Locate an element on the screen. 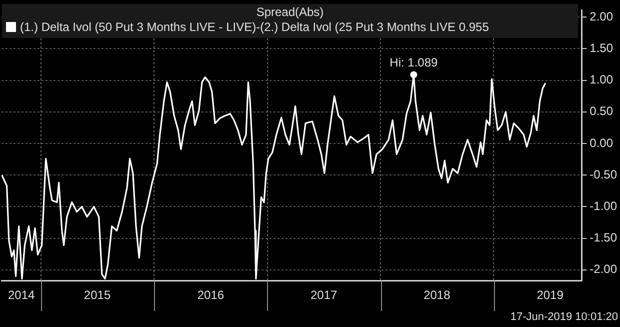 This screenshot has width=620, height=327. y-tick-label: 2.00 is located at coordinates (602, 16).